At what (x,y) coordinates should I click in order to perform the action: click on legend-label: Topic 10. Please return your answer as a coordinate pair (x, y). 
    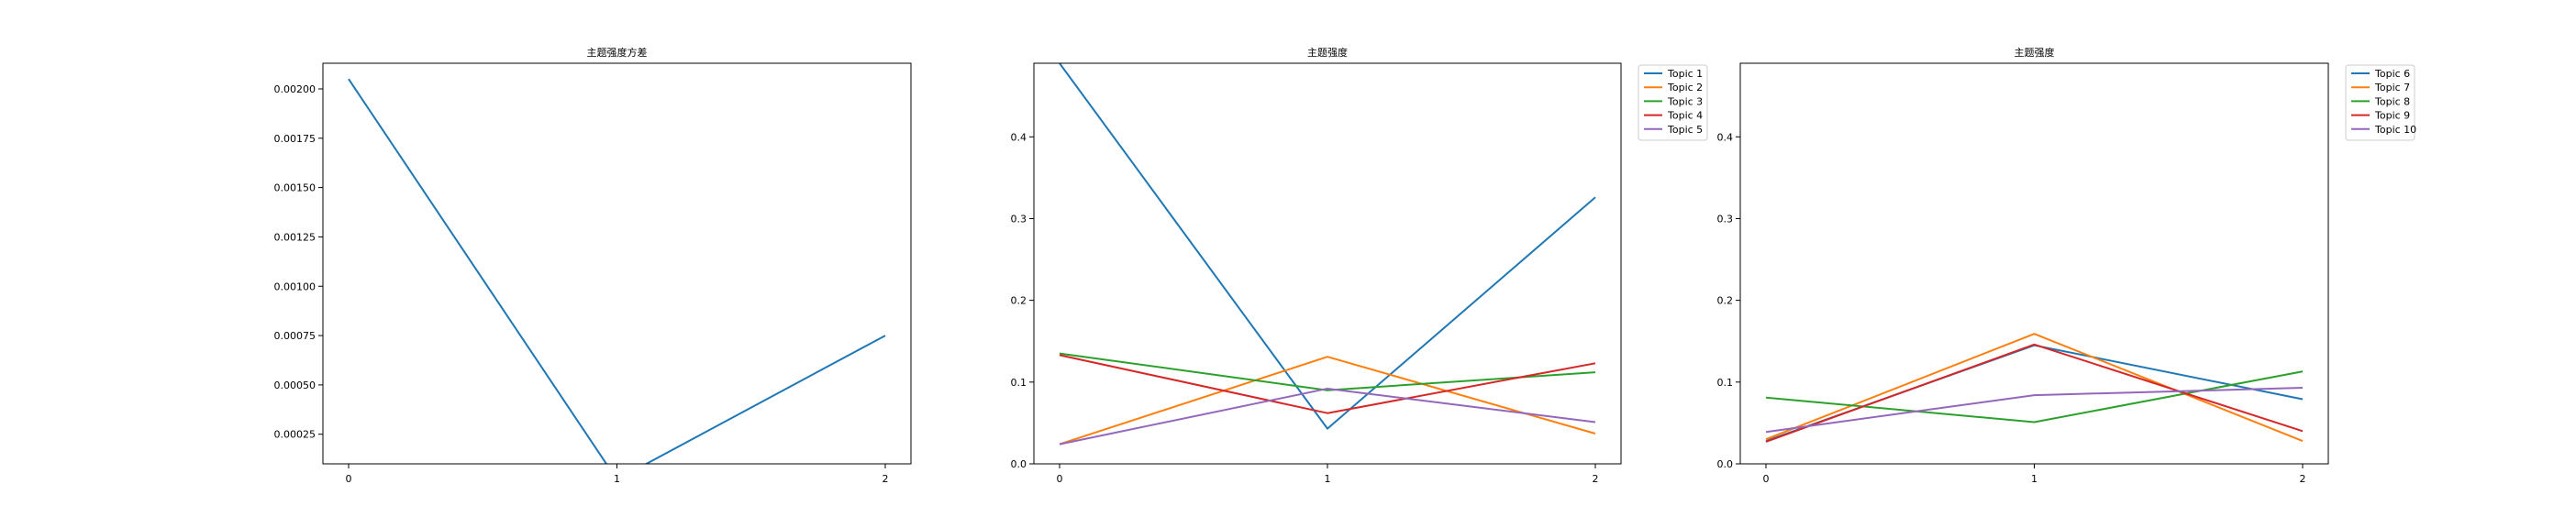
    Looking at the image, I should click on (2395, 130).